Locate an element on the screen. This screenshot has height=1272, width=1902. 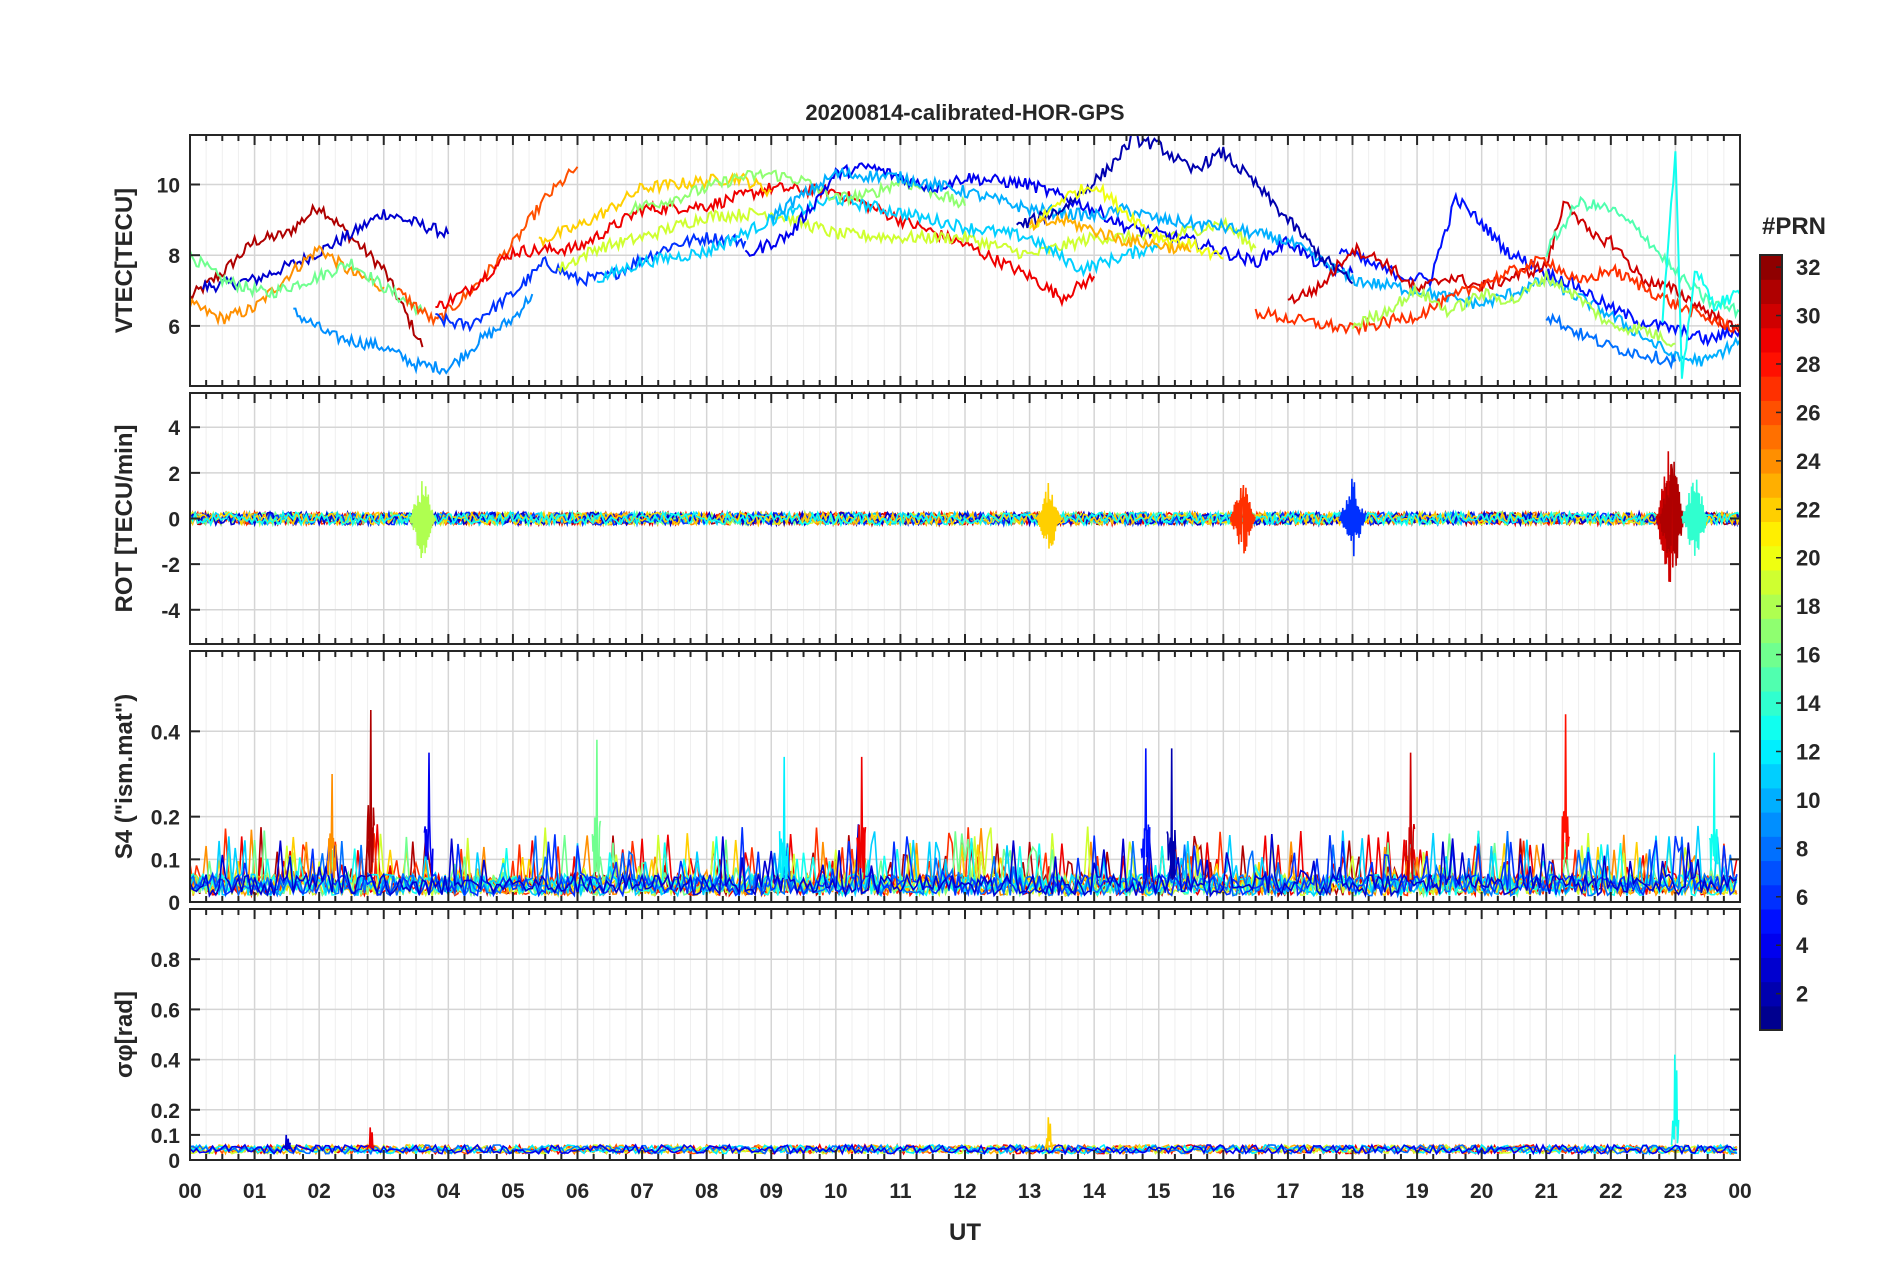
colorbar-tick-label: 2 is located at coordinates (1802, 994).